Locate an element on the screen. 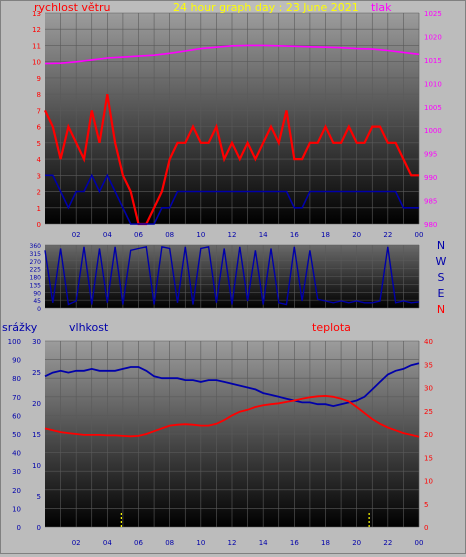 This screenshot has height=557, width=466. wind-tick-label: 3 is located at coordinates (39, 176).